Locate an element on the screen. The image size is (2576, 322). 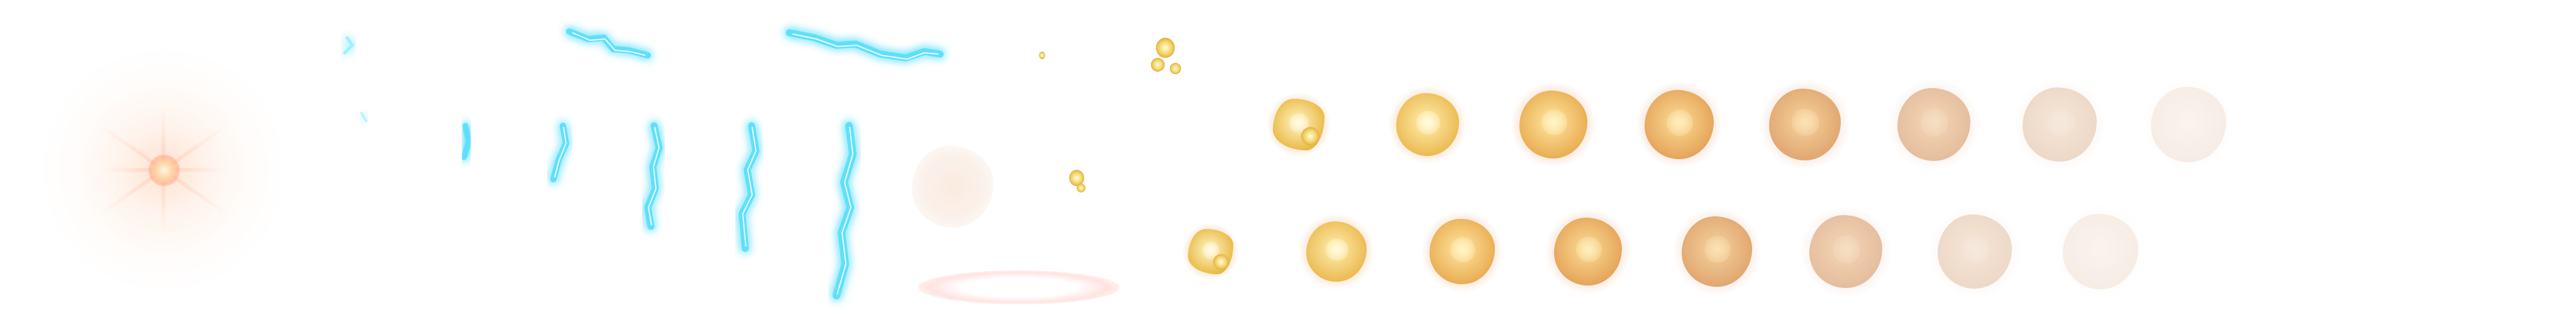
flare-core is located at coordinates (164, 170).